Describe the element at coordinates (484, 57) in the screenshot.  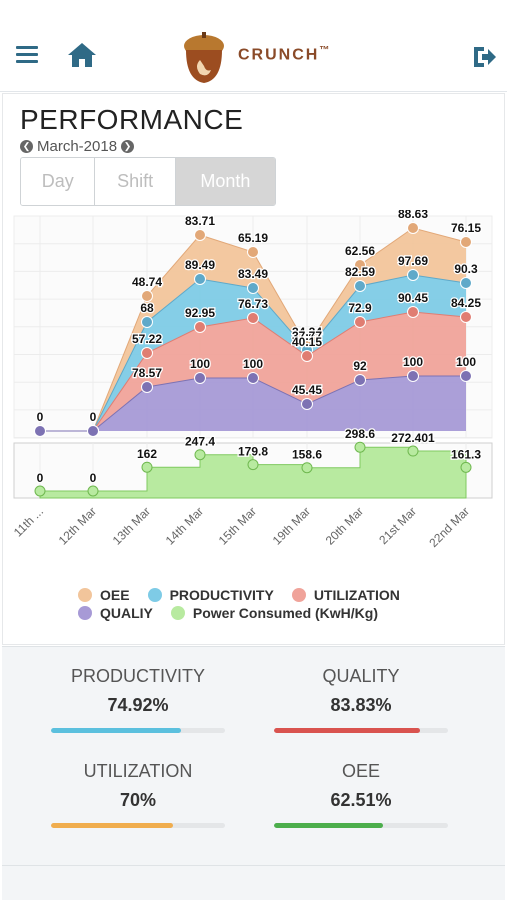
I see `logout-icon` at that location.